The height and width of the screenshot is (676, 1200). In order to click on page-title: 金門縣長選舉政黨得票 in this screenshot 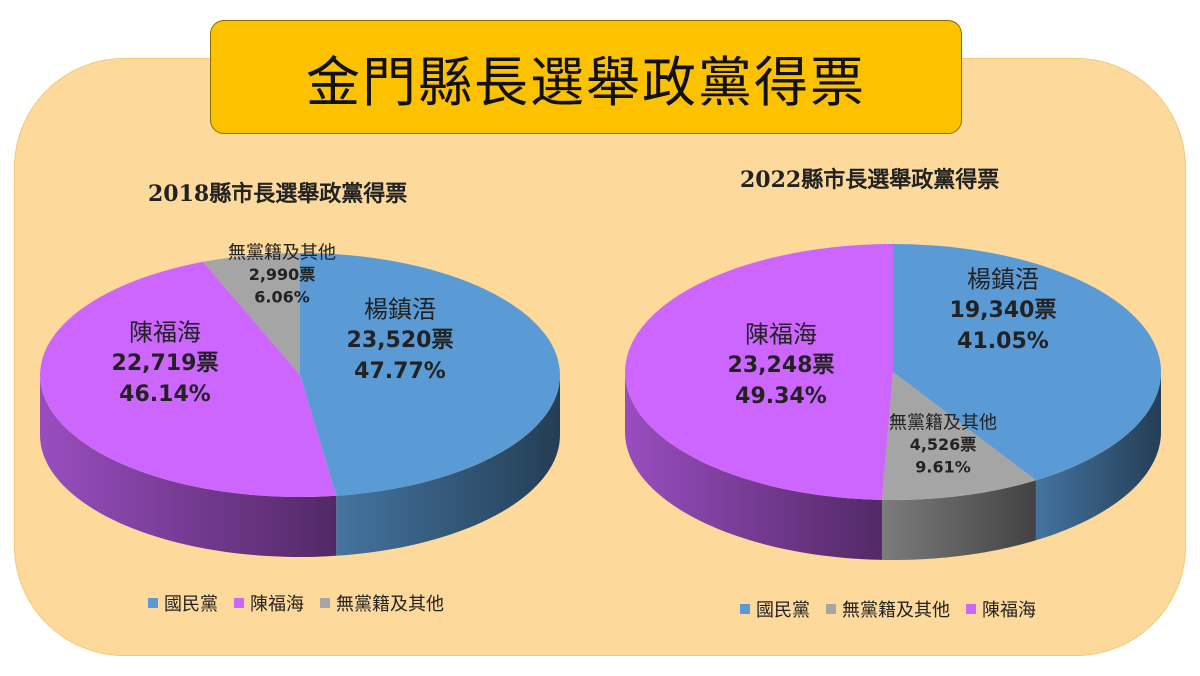, I will do `click(586, 77)`.